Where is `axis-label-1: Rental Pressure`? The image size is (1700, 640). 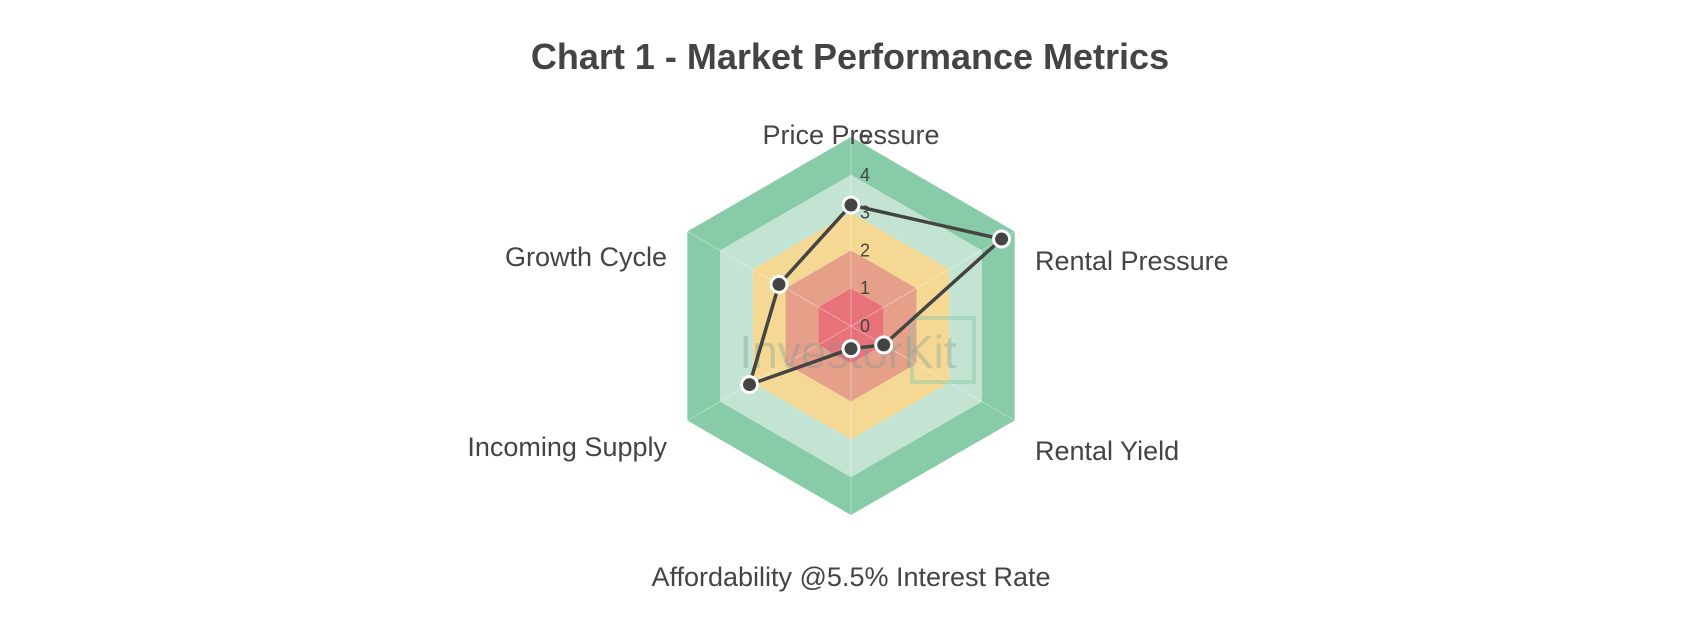 axis-label-1: Rental Pressure is located at coordinates (1132, 261).